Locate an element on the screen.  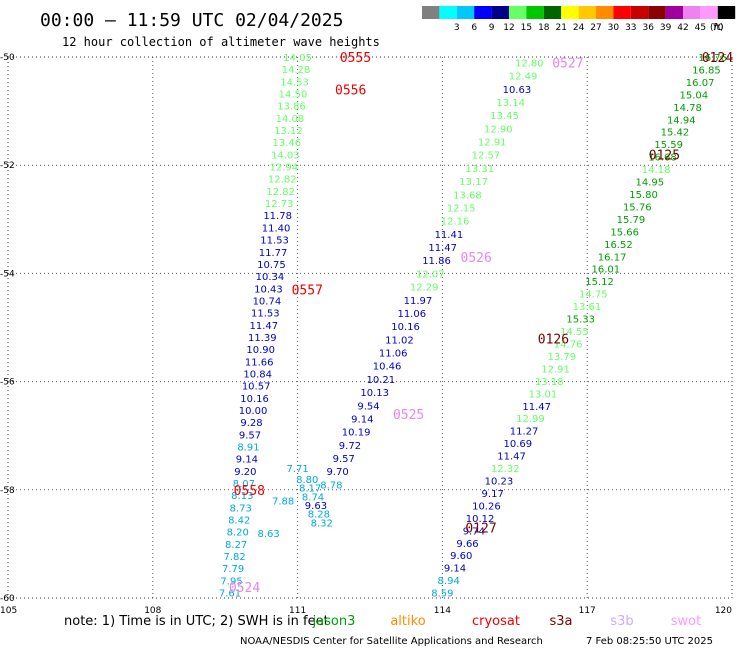
wave-height-value: 12.91 is located at coordinates (492, 143).